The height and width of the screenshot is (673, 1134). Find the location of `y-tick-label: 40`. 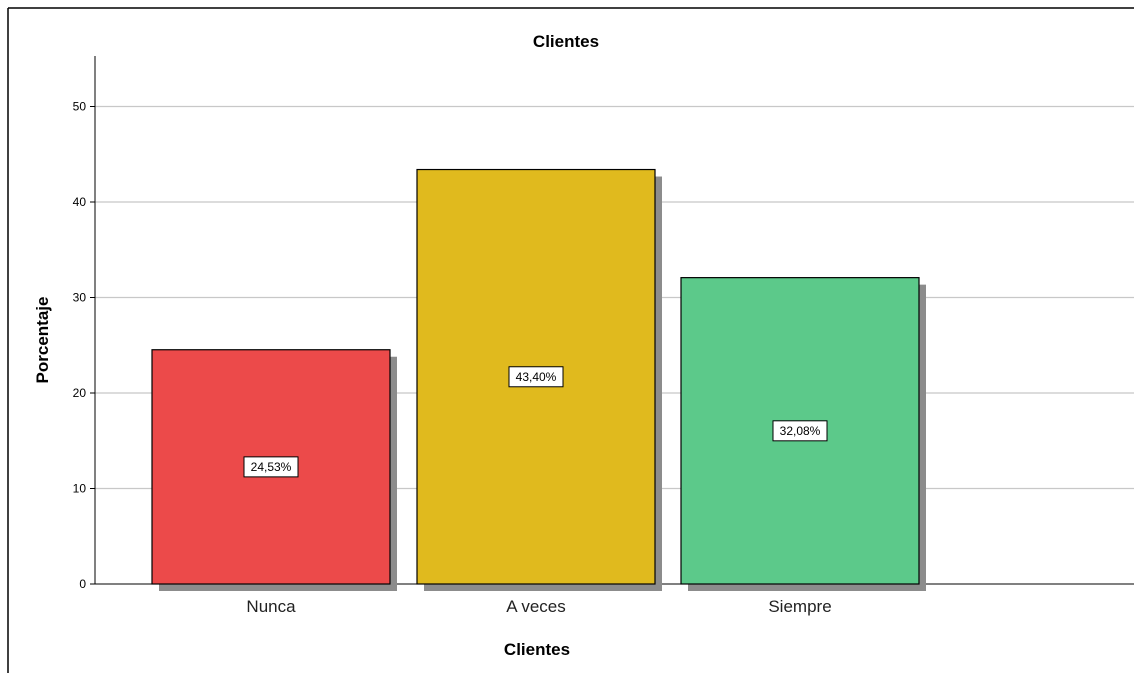

y-tick-label: 40 is located at coordinates (80, 202).